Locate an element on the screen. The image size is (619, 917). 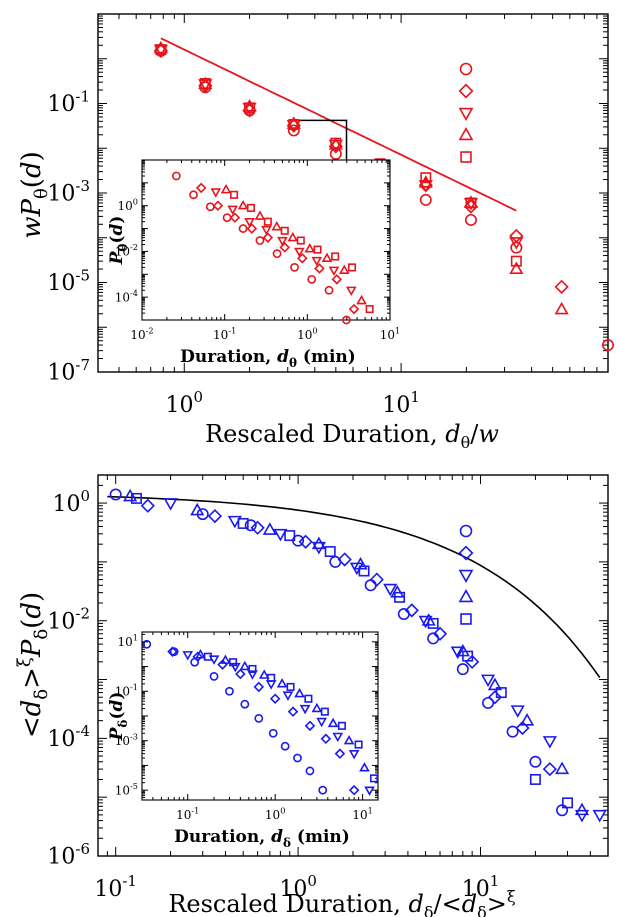
b-inset-x-tick-label: 10¹ is located at coordinates (362, 814).